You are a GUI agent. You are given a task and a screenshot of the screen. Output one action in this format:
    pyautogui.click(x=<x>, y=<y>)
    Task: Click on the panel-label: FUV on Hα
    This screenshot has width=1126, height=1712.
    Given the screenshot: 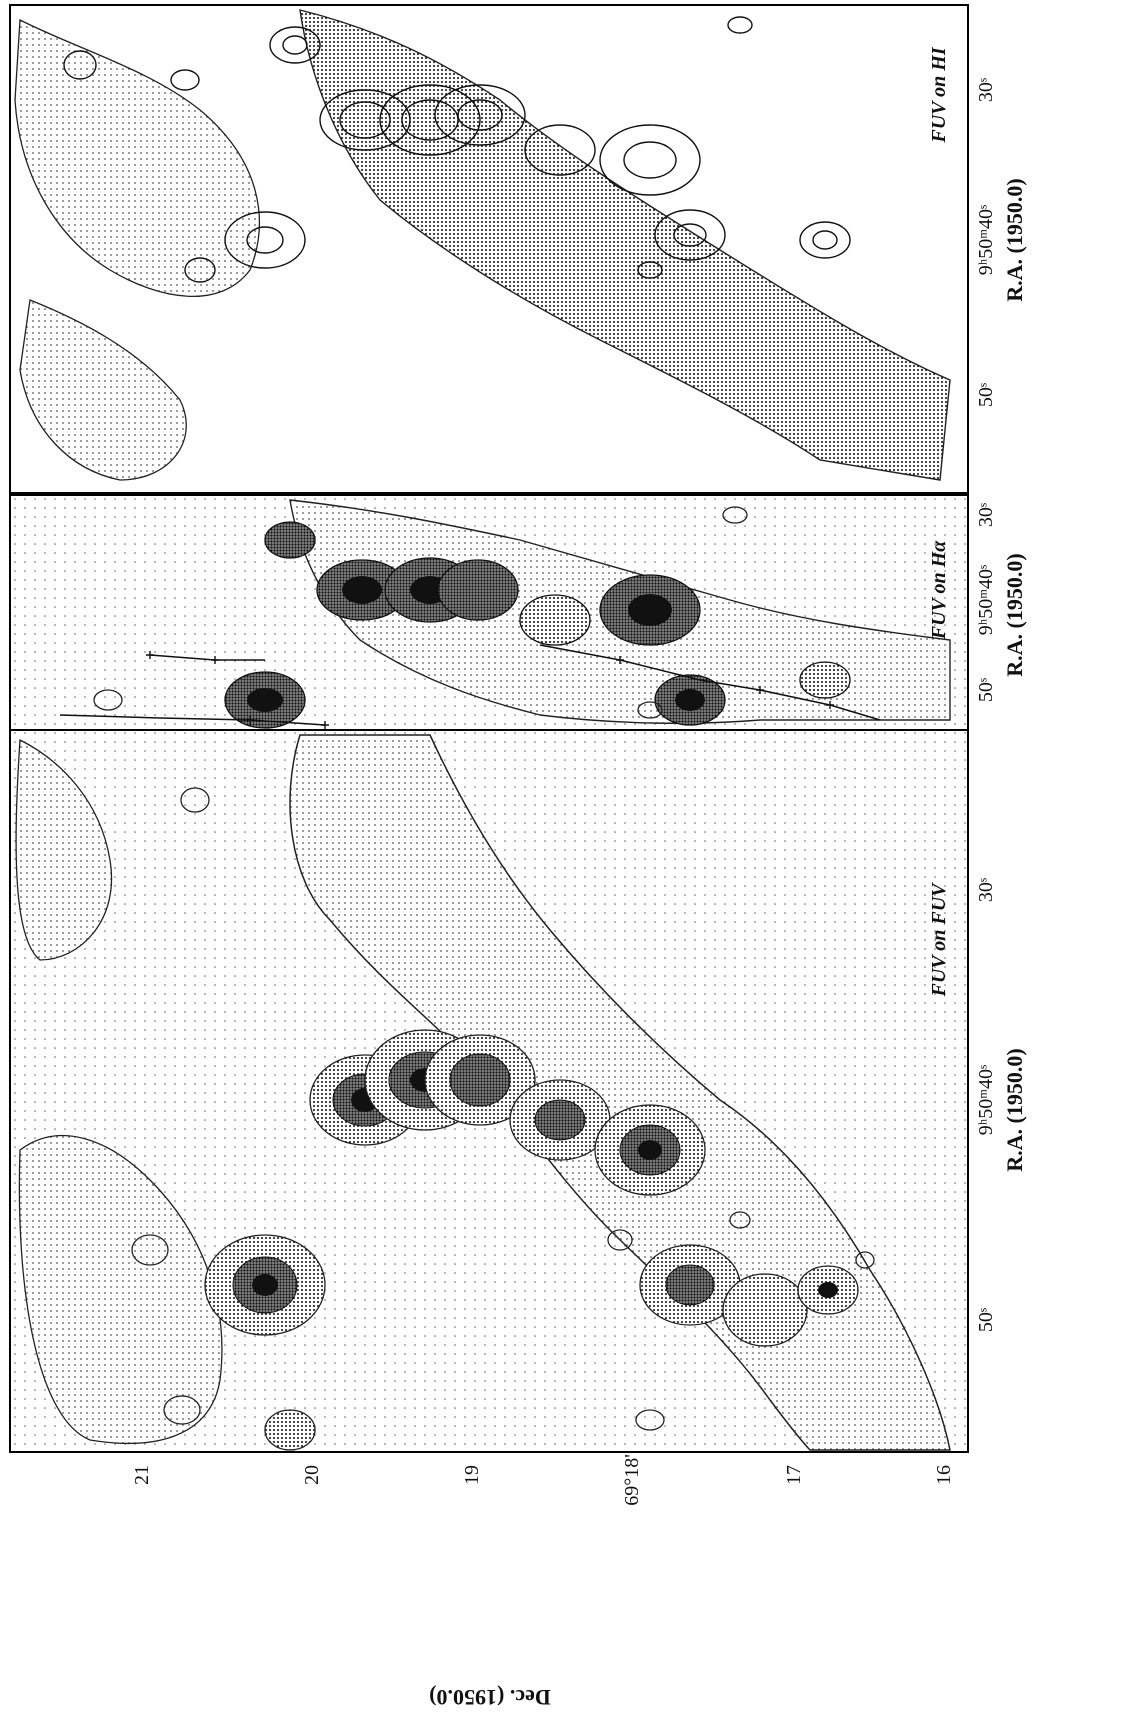 What is the action you would take?
    pyautogui.click(x=939, y=590)
    